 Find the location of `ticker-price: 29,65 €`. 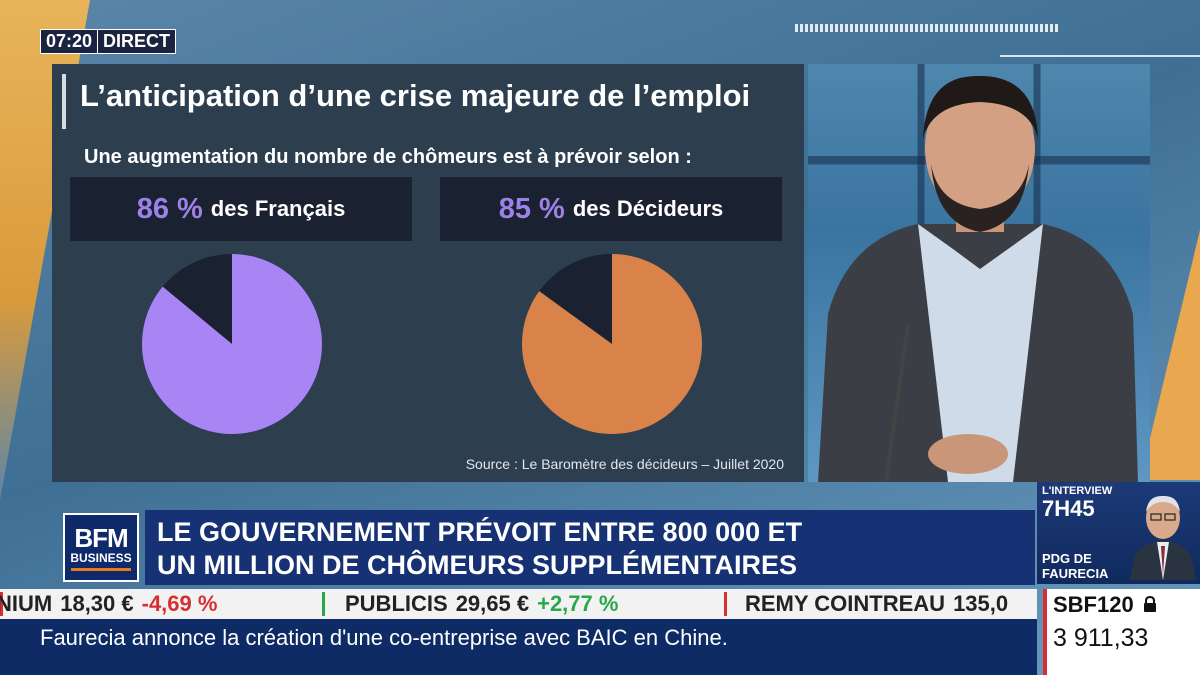

ticker-price: 29,65 € is located at coordinates (492, 603).